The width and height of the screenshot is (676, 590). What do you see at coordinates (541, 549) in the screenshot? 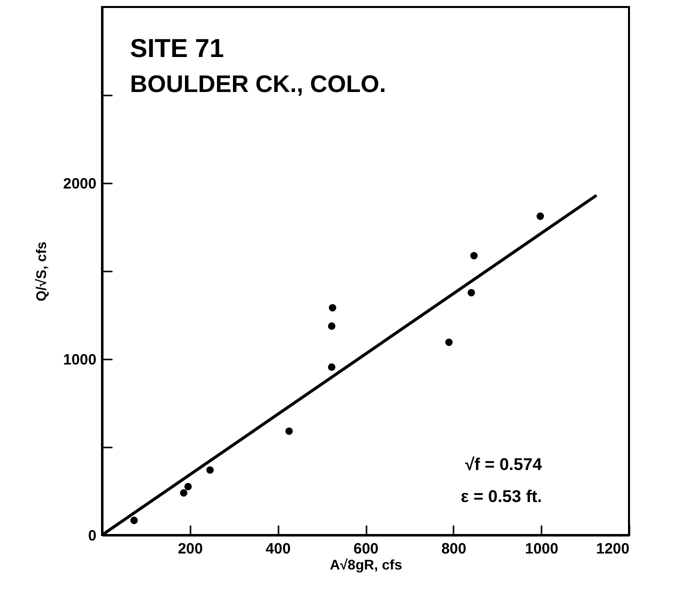
I see `x-tick-label: 1000` at bounding box center [541, 549].